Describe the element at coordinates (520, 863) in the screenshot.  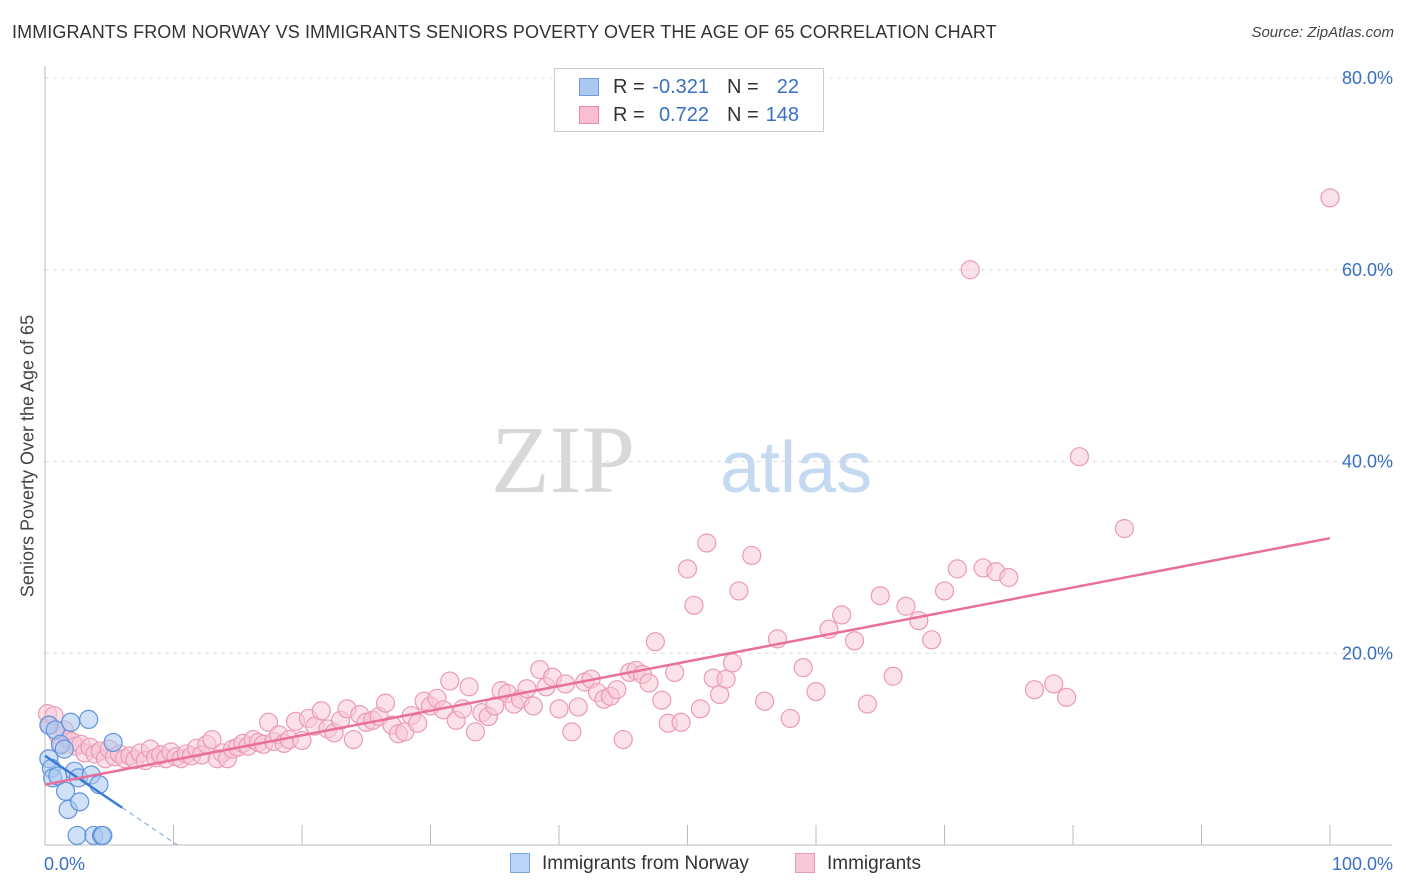
I see `legend-swatch-norway` at that location.